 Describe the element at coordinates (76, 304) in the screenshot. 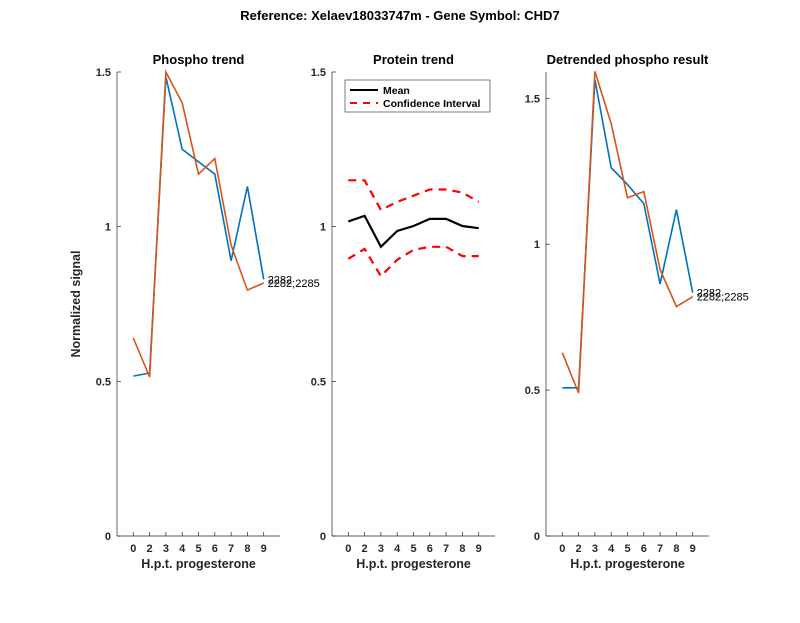

I see `y-axis-label: Normalized signal` at that location.